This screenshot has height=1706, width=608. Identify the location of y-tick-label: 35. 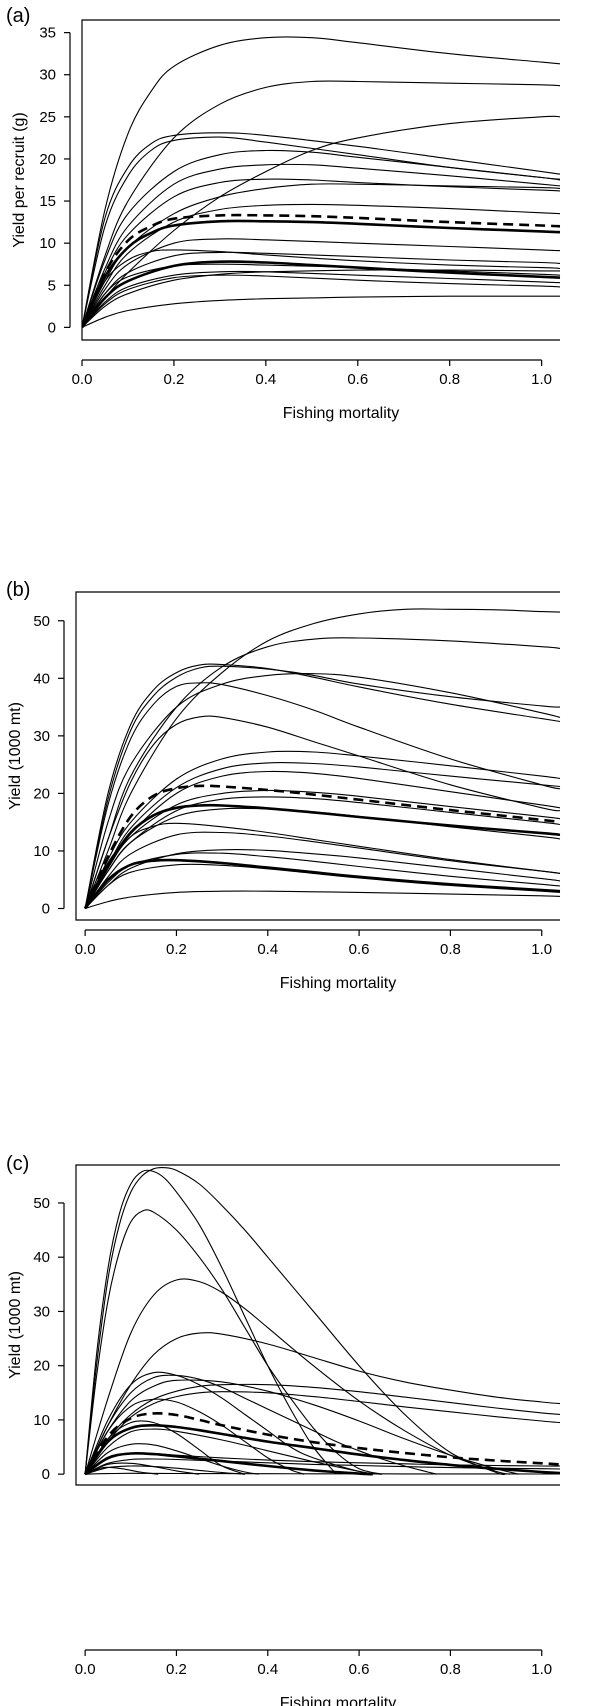
(47, 33).